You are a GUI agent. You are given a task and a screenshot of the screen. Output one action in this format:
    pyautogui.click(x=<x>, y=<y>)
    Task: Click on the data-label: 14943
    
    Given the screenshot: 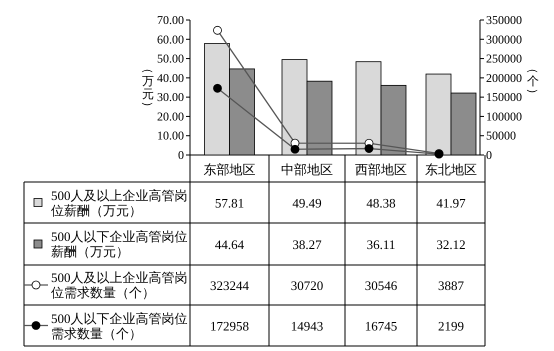 What is the action you would take?
    pyautogui.click(x=307, y=326)
    